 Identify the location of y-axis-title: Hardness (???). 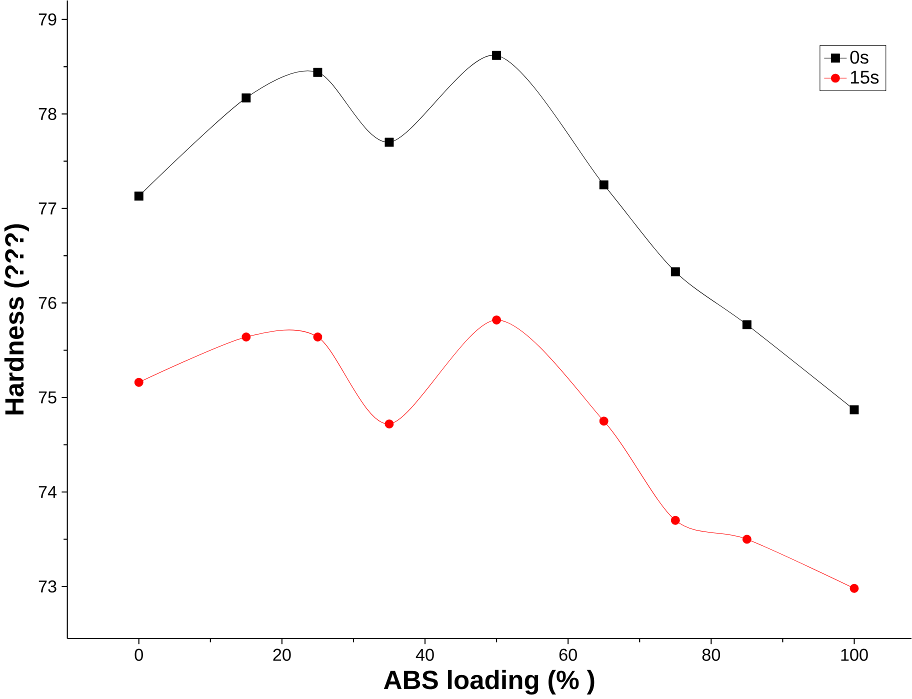
(16, 319).